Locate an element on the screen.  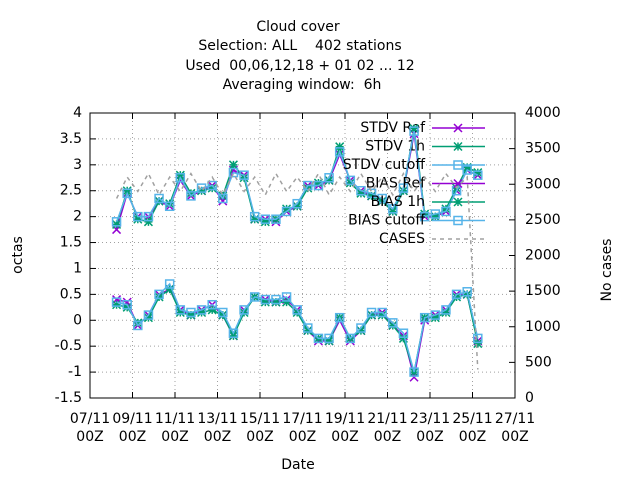
y-tick-label: 0.5 is located at coordinates (71, 294).